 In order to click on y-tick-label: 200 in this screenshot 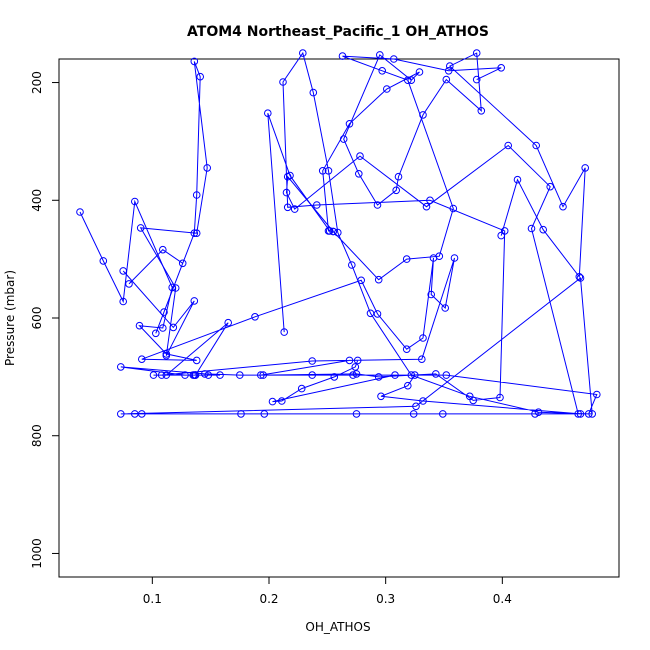, I will do `click(37, 82)`.